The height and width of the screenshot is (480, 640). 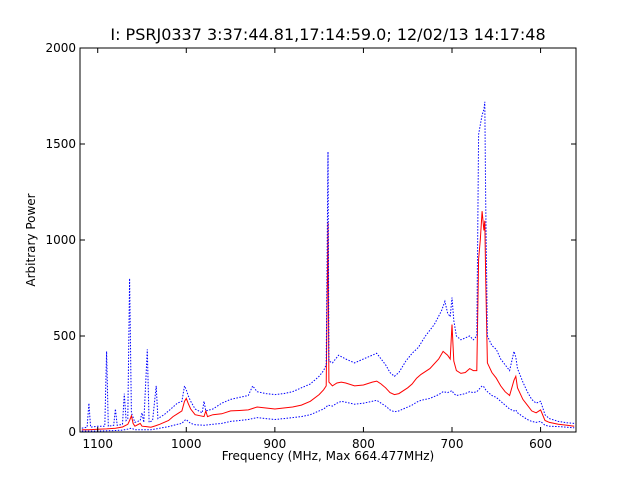 I want to click on x-tick-label: 700, so click(x=452, y=444).